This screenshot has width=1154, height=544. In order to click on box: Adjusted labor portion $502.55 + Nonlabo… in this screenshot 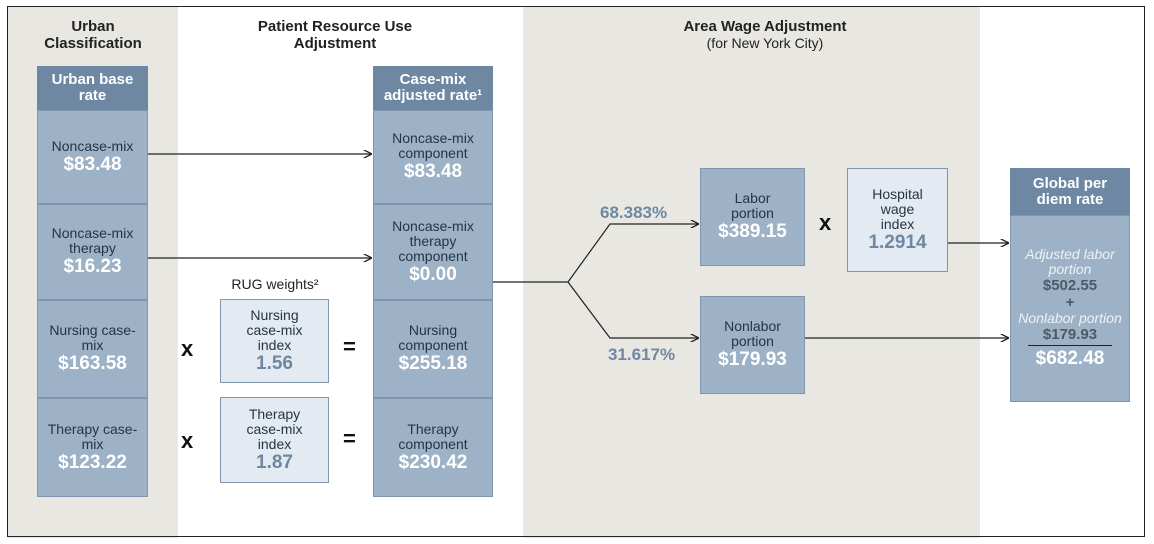, I will do `click(1070, 308)`.